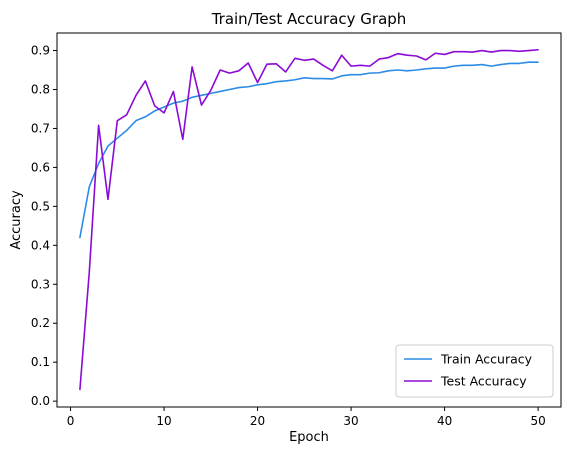 The height and width of the screenshot is (455, 567). I want to click on x-tick-label: 20, so click(257, 421).